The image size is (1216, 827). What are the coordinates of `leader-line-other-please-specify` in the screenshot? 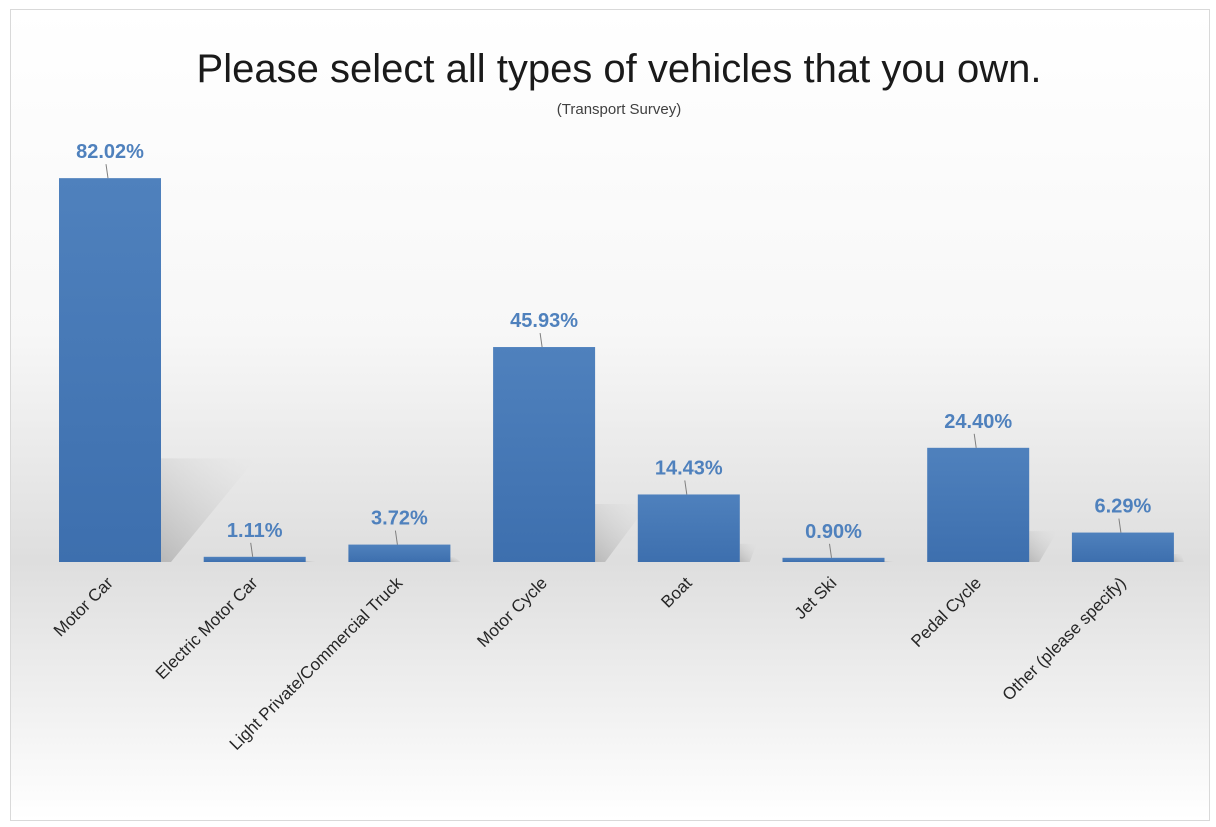 It's located at (1120, 525).